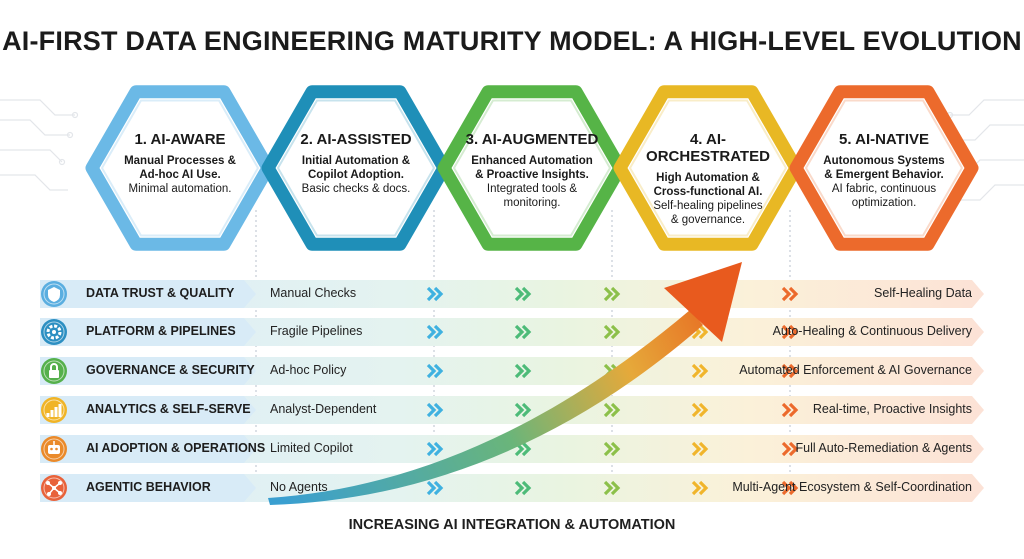  I want to click on gear-icon, so click(54, 332).